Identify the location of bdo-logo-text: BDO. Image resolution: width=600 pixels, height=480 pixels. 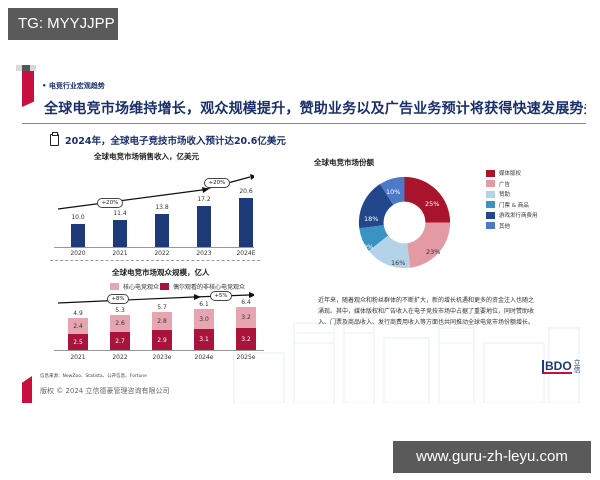
(557, 367).